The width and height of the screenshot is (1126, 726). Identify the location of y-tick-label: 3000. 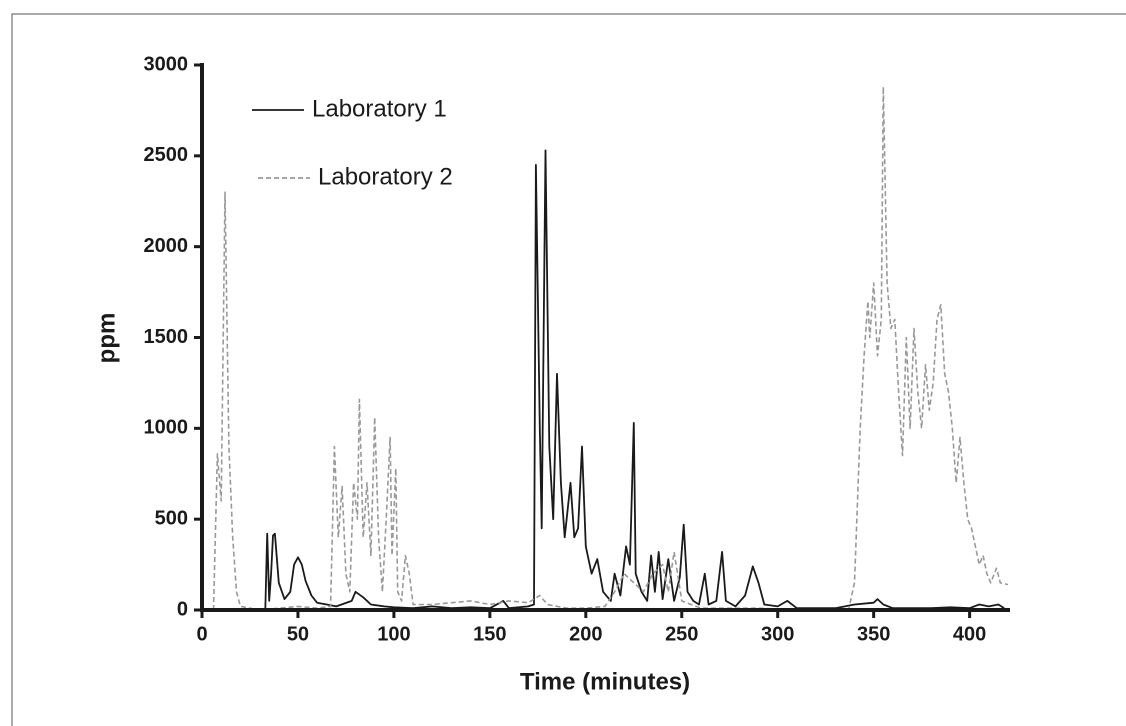
(166, 64).